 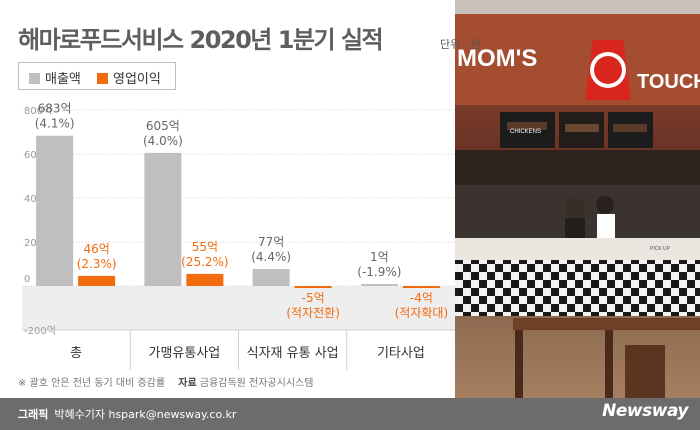 I want to click on photo-logo-text: MOM'S, so click(x=497, y=58).